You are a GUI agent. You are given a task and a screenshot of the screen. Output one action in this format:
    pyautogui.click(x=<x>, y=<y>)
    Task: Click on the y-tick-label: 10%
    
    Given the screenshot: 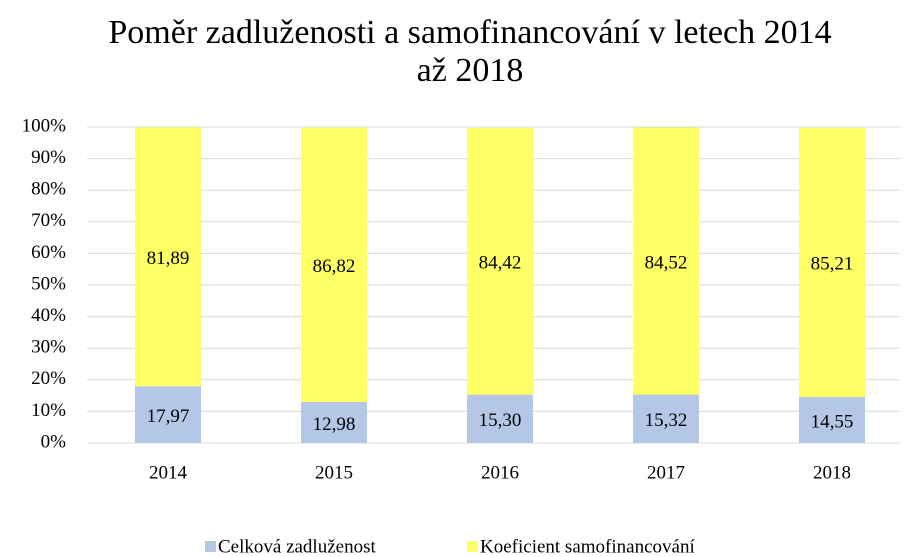 What is the action you would take?
    pyautogui.click(x=48, y=410)
    